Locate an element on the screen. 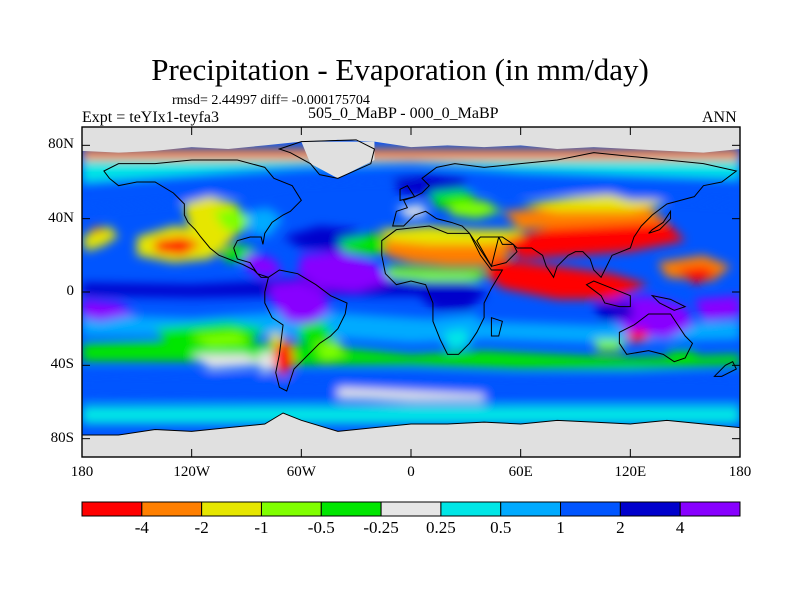 Image resolution: width=800 pixels, height=600 pixels. greenland-missing-area is located at coordinates (338, 160).